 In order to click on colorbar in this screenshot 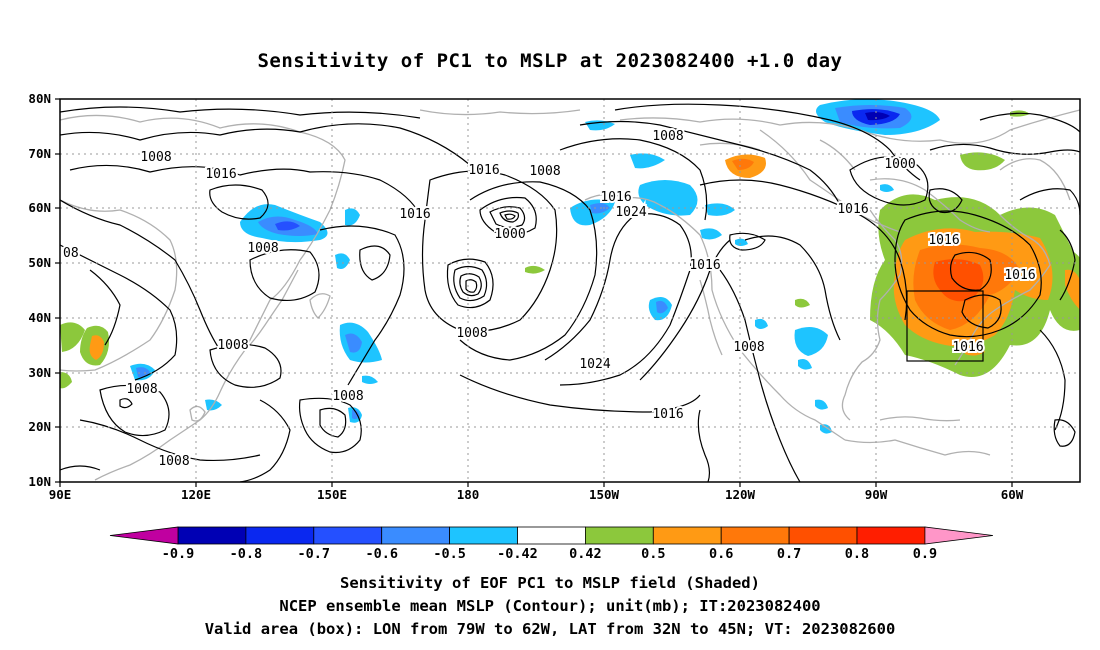, I will do `click(551, 535)`.